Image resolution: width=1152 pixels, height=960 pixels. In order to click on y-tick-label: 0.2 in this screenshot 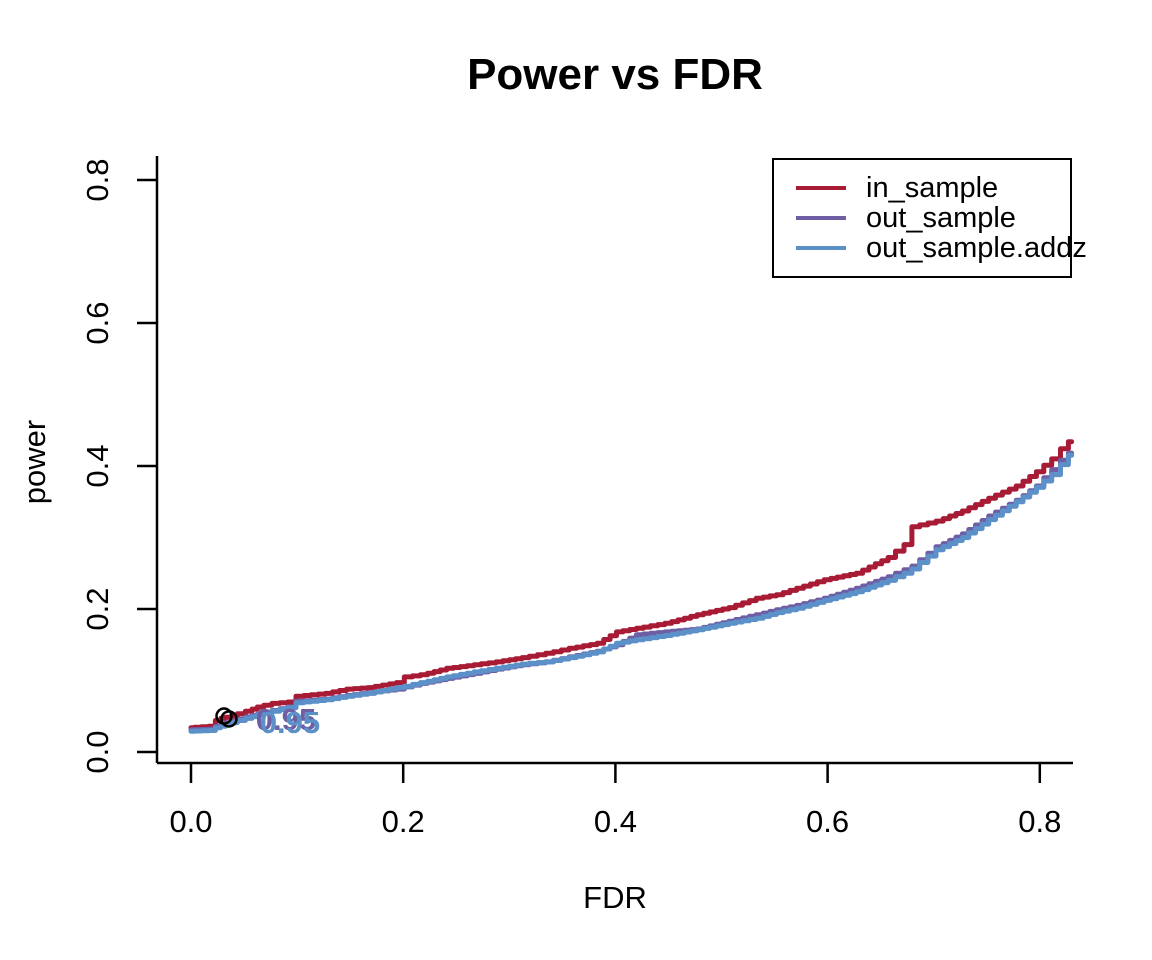, I will do `click(97, 608)`.